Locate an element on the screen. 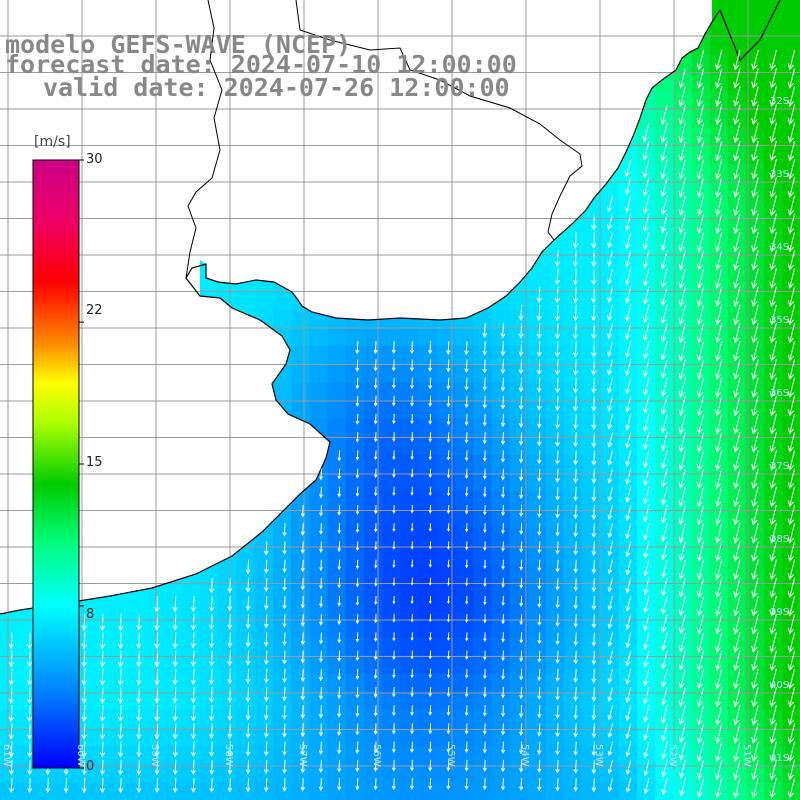  latitude-label: 32S is located at coordinates (780, 101).